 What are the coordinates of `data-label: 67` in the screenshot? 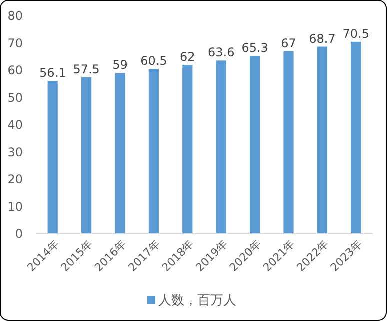 It's located at (288, 43).